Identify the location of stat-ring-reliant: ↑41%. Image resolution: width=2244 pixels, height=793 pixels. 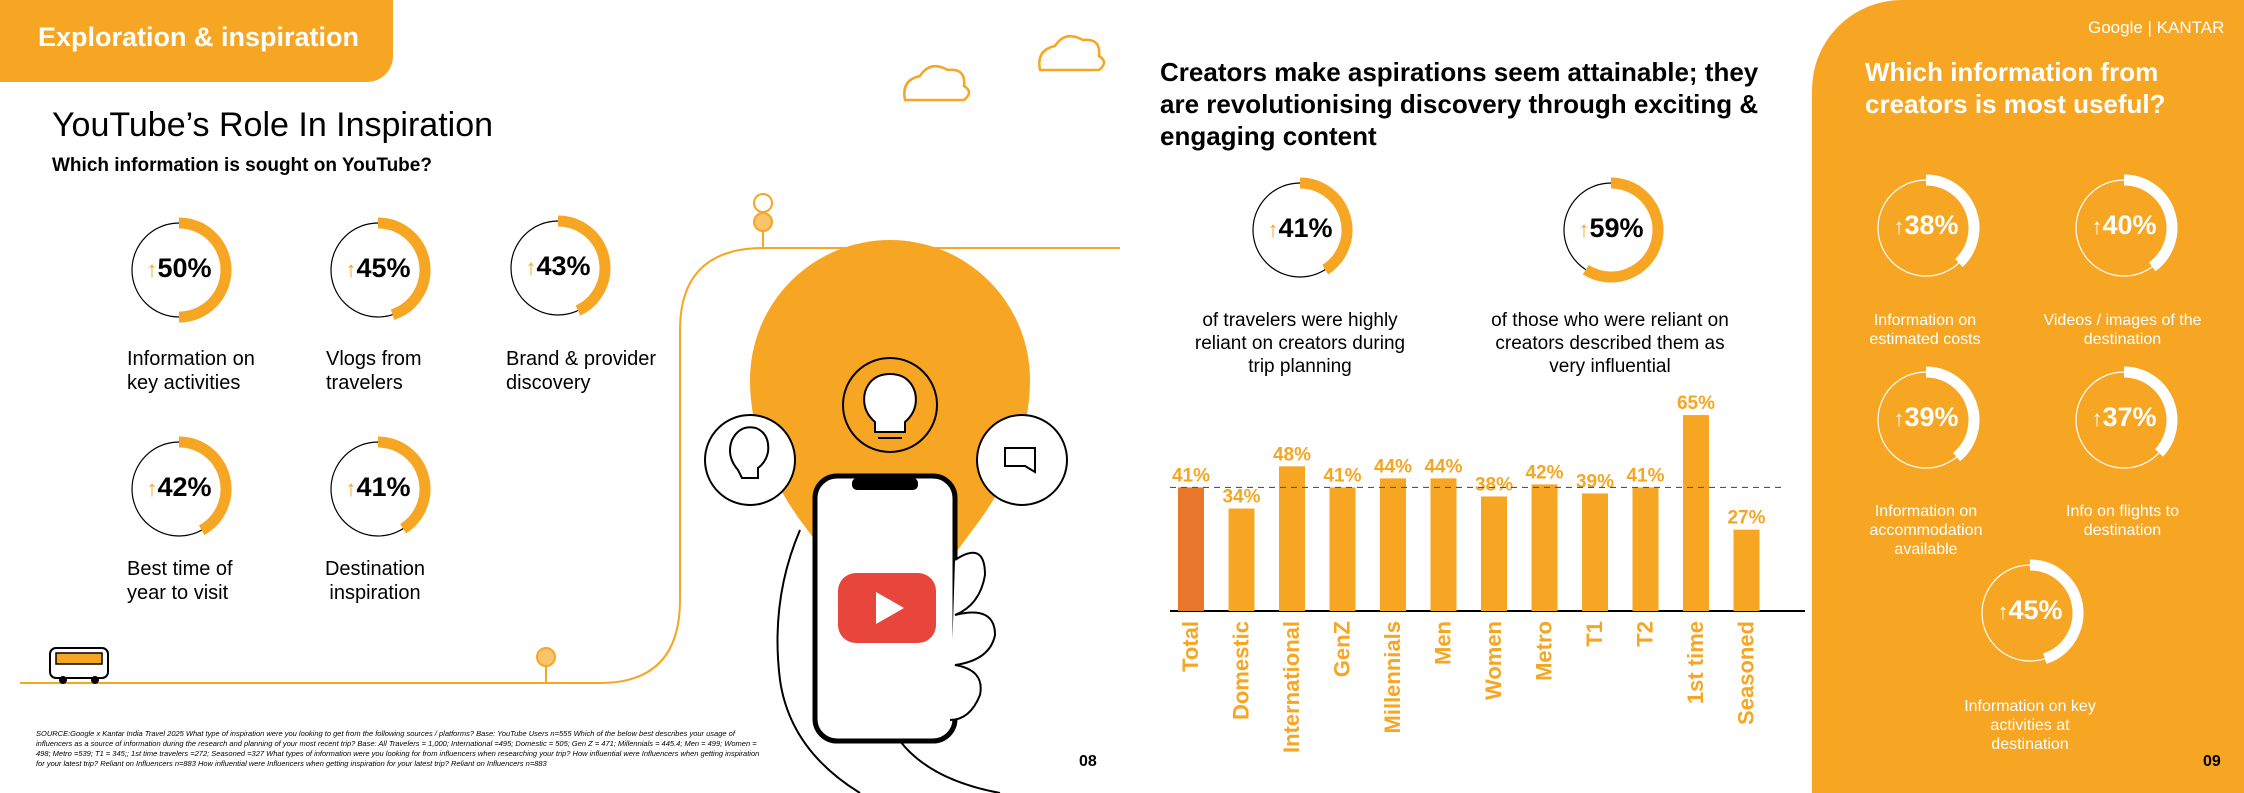
(1300, 230).